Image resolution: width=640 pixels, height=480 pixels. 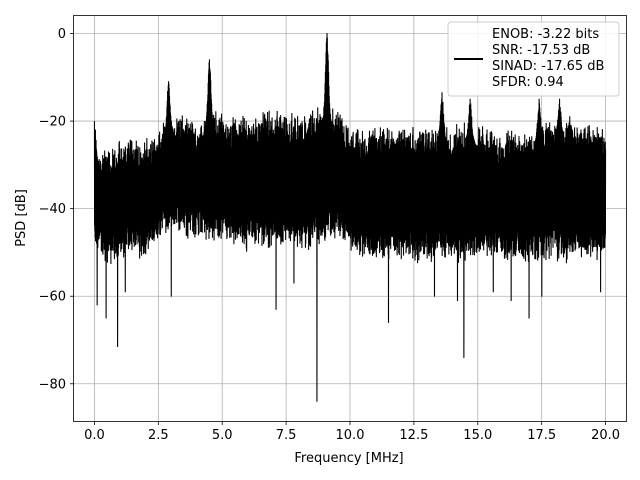 I want to click on x-tick-label: 10.0, so click(x=350, y=435).